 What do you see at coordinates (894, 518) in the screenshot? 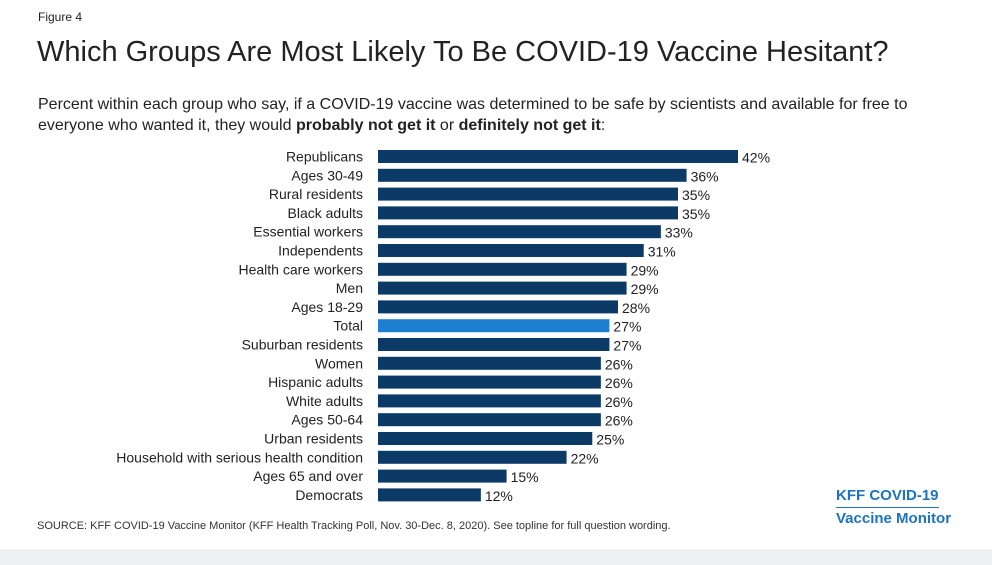
I see `brand-line-2: Vaccine Monitor` at bounding box center [894, 518].